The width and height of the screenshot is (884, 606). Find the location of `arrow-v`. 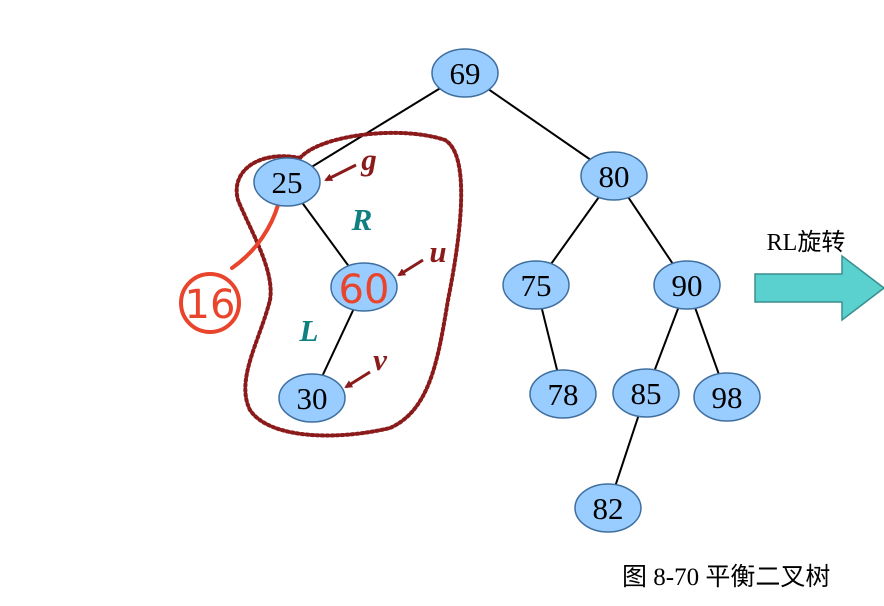

arrow-v is located at coordinates (357, 379).